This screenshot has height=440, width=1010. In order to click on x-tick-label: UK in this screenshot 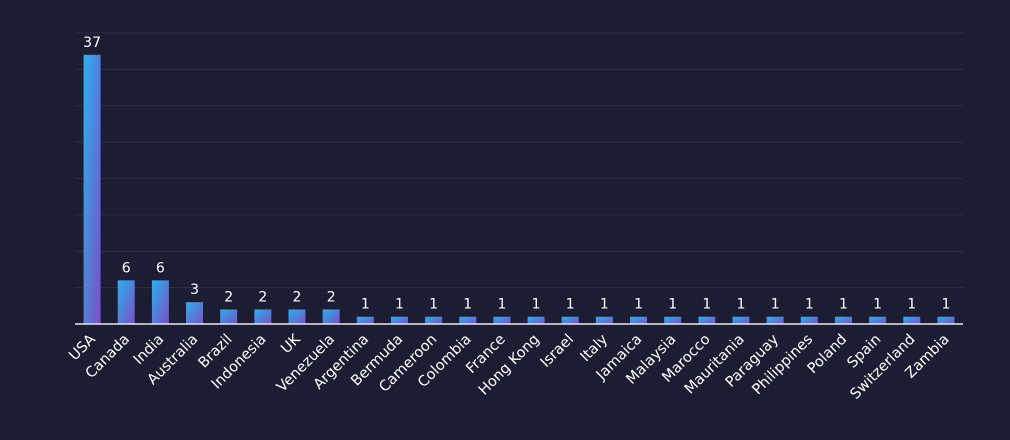, I will do `click(291, 344)`.